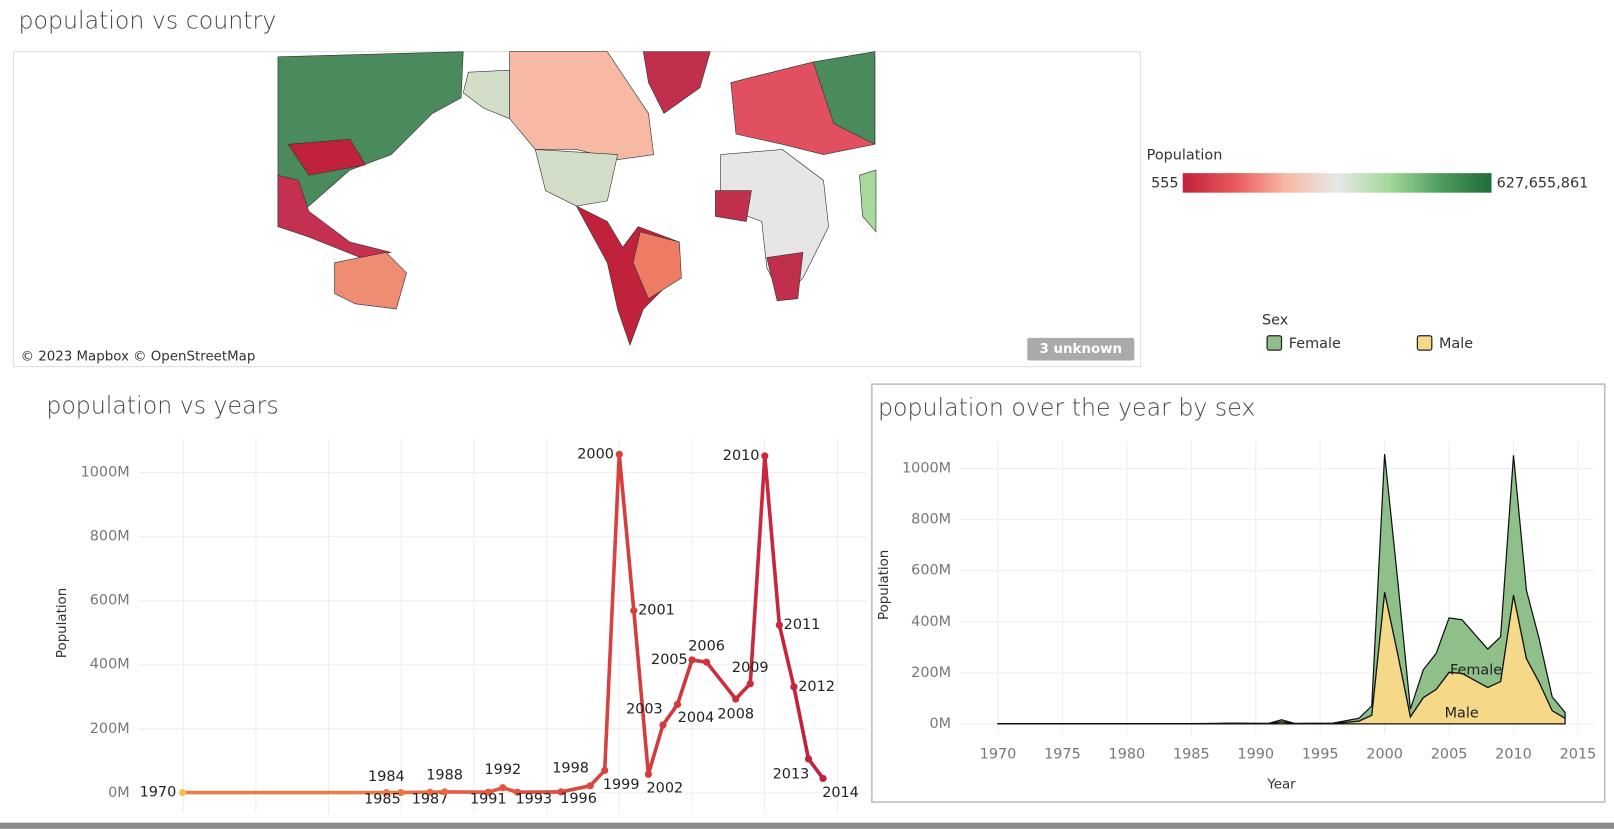 The width and height of the screenshot is (1614, 829). I want to click on data-label: 2005, so click(669, 660).